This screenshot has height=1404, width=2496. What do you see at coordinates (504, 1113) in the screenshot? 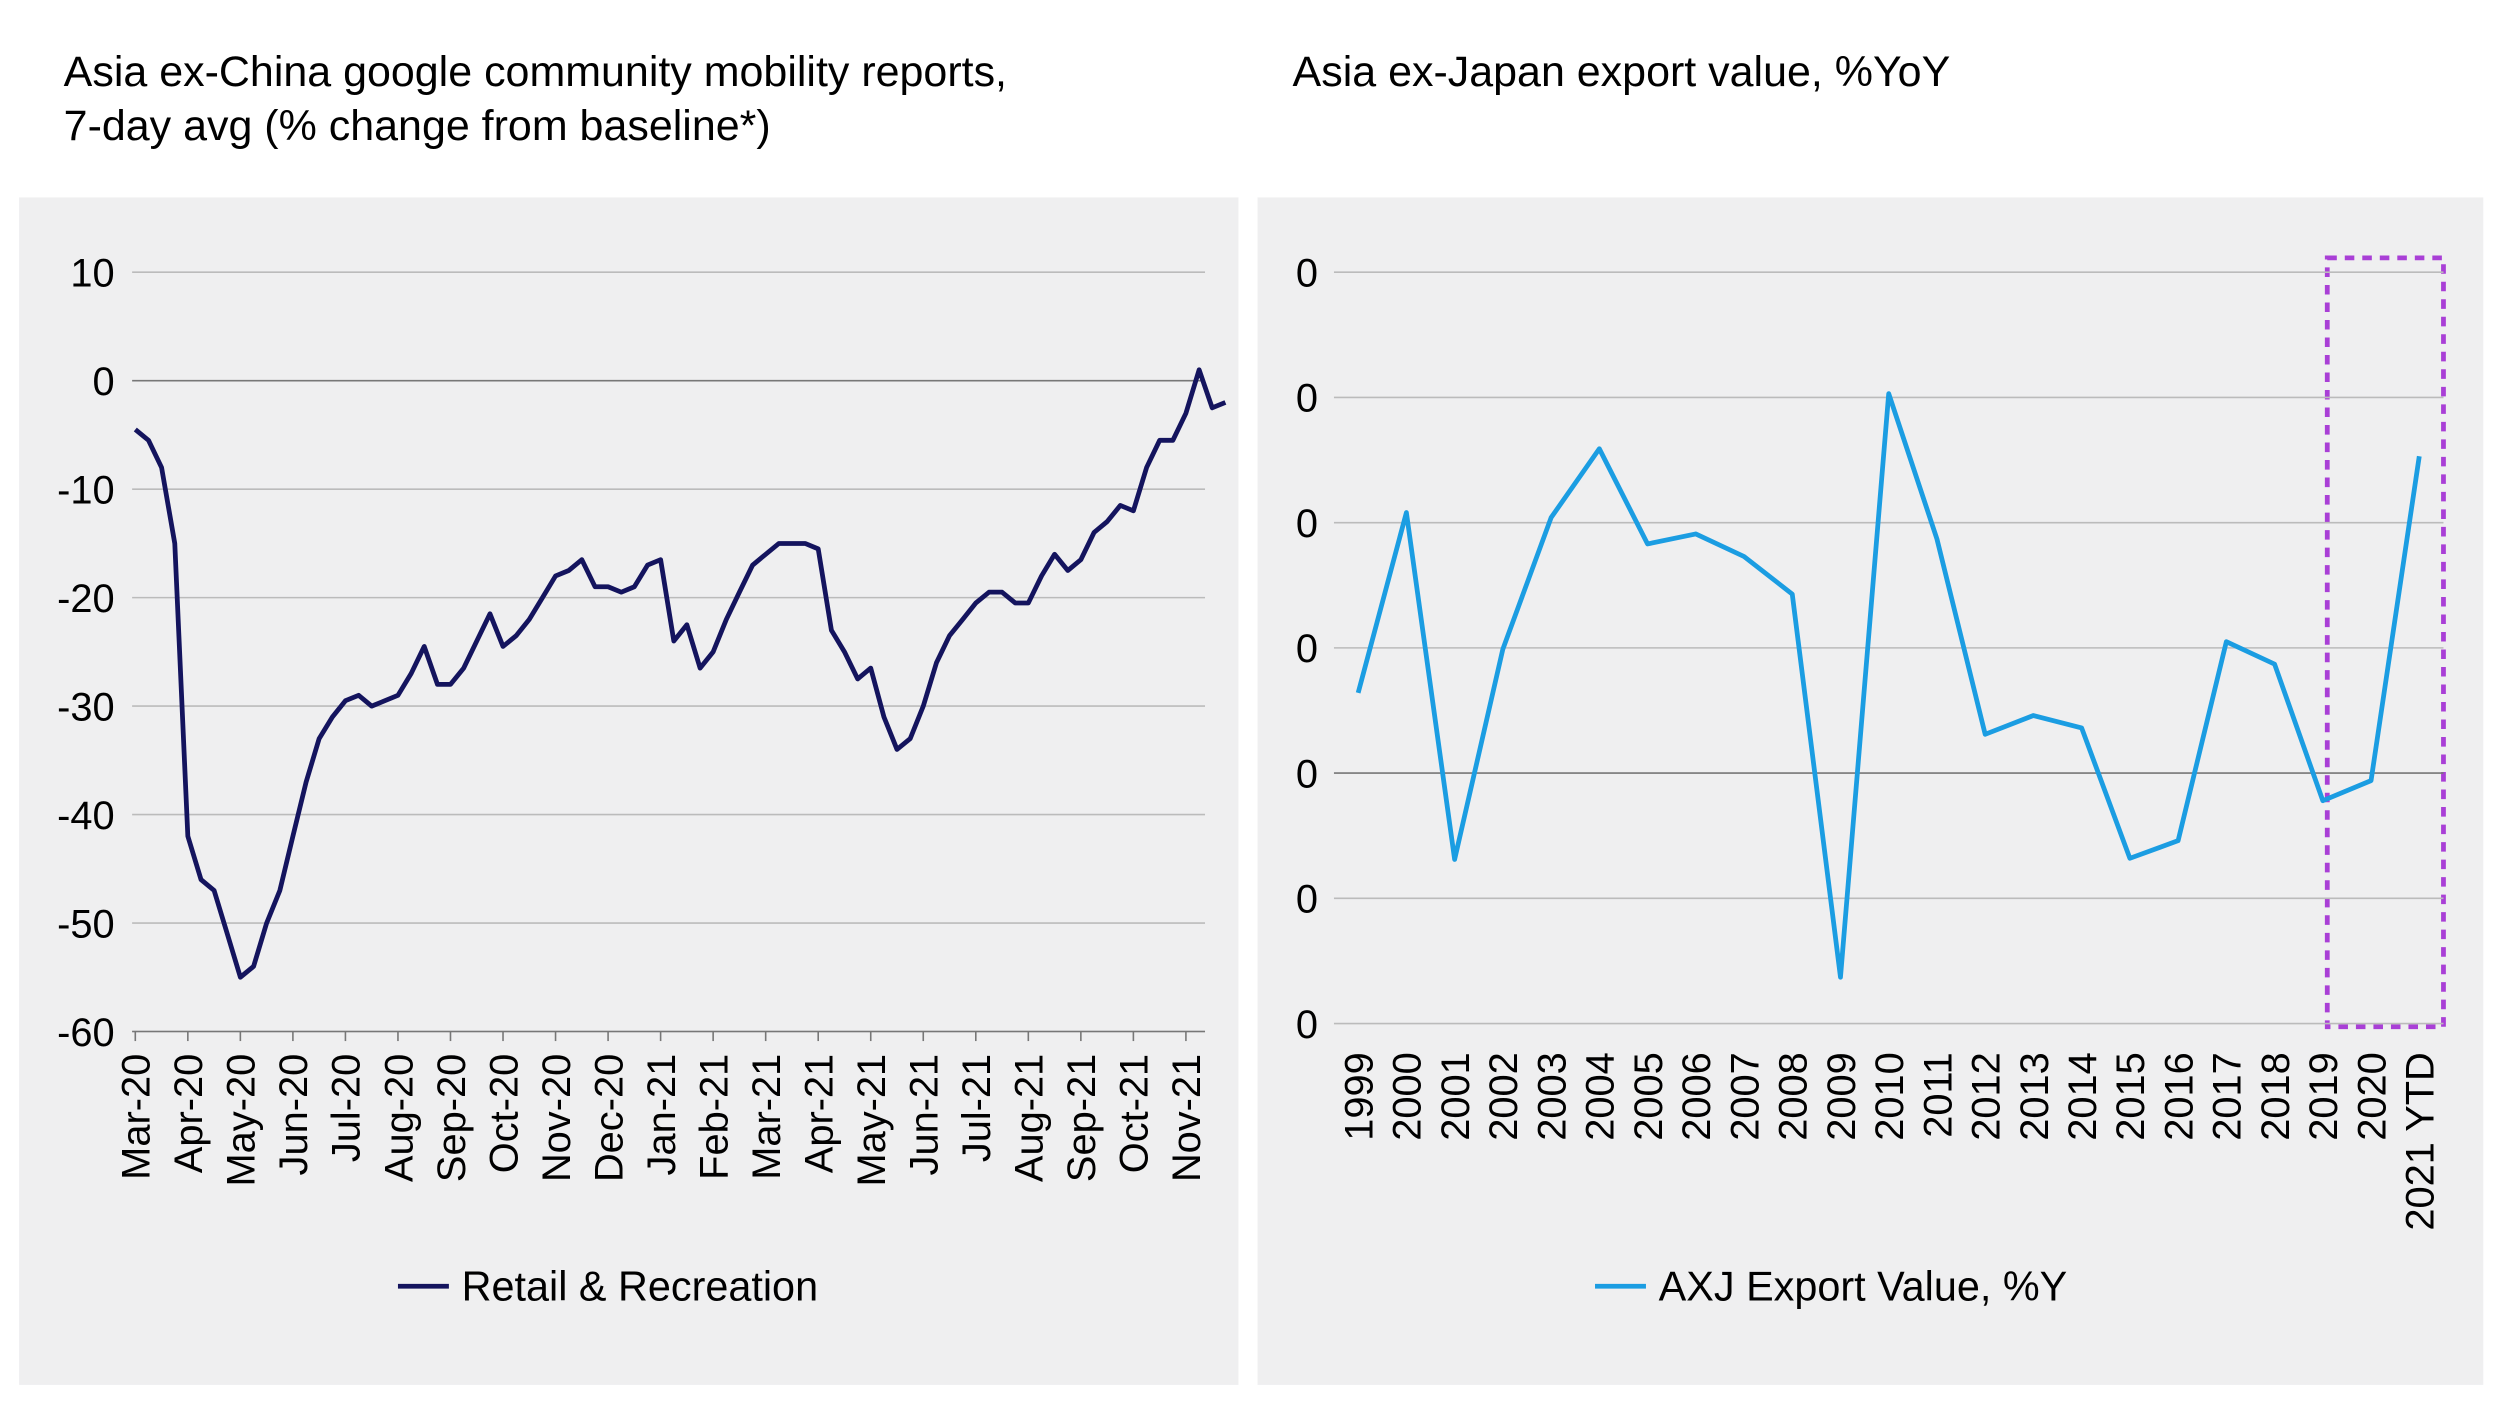
I see `x-tick-label: Oct-20` at bounding box center [504, 1113].